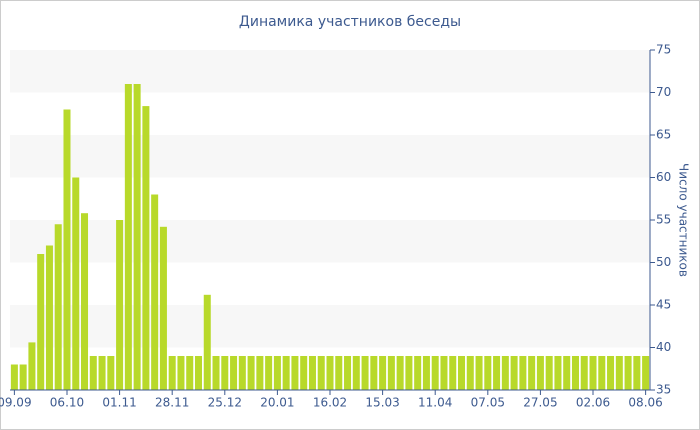 This screenshot has height=430, width=700. Describe the element at coordinates (663, 92) in the screenshot. I see `y-tick-label: 70` at that location.